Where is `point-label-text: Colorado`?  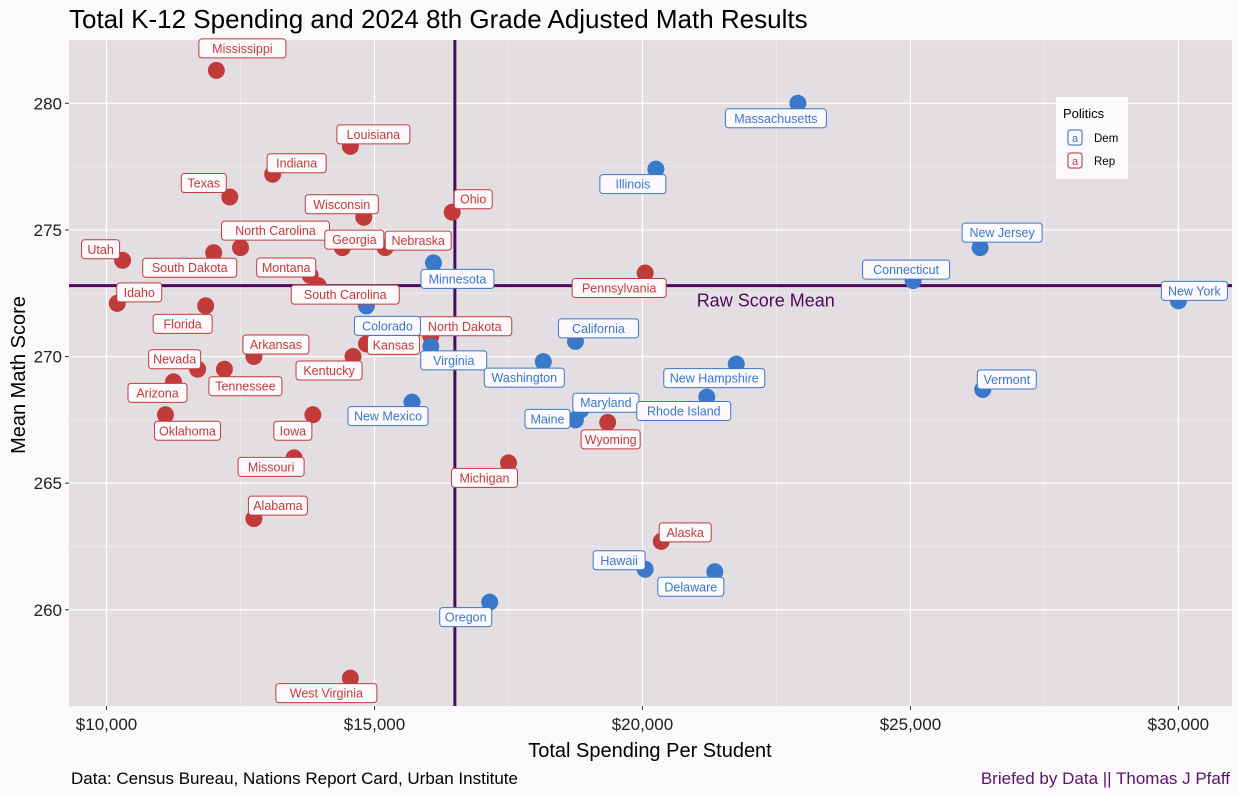
point-label-text: Colorado is located at coordinates (387, 326).